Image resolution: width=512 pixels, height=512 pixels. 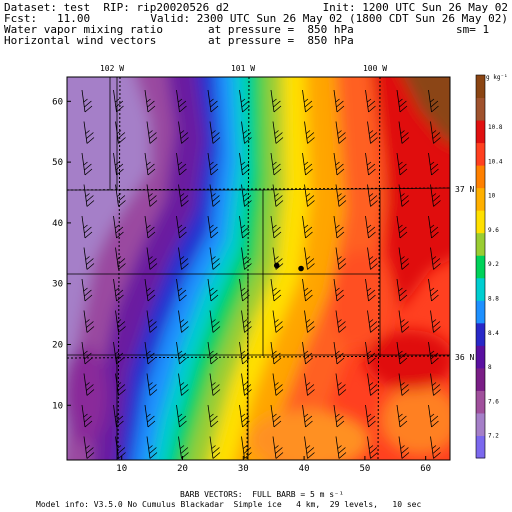 I want to click on colorbar-label: 9.6, so click(x=493, y=230).